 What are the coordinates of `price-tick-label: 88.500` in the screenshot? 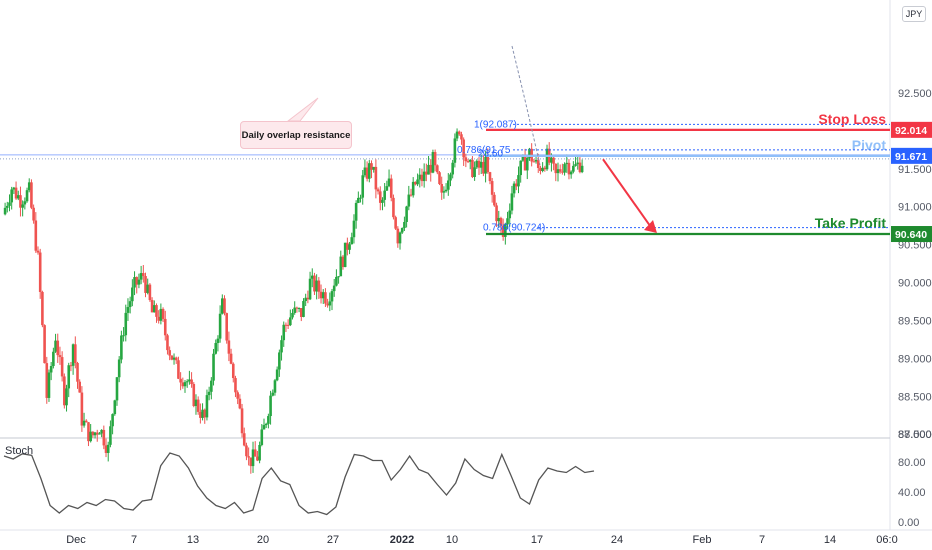 It's located at (915, 397).